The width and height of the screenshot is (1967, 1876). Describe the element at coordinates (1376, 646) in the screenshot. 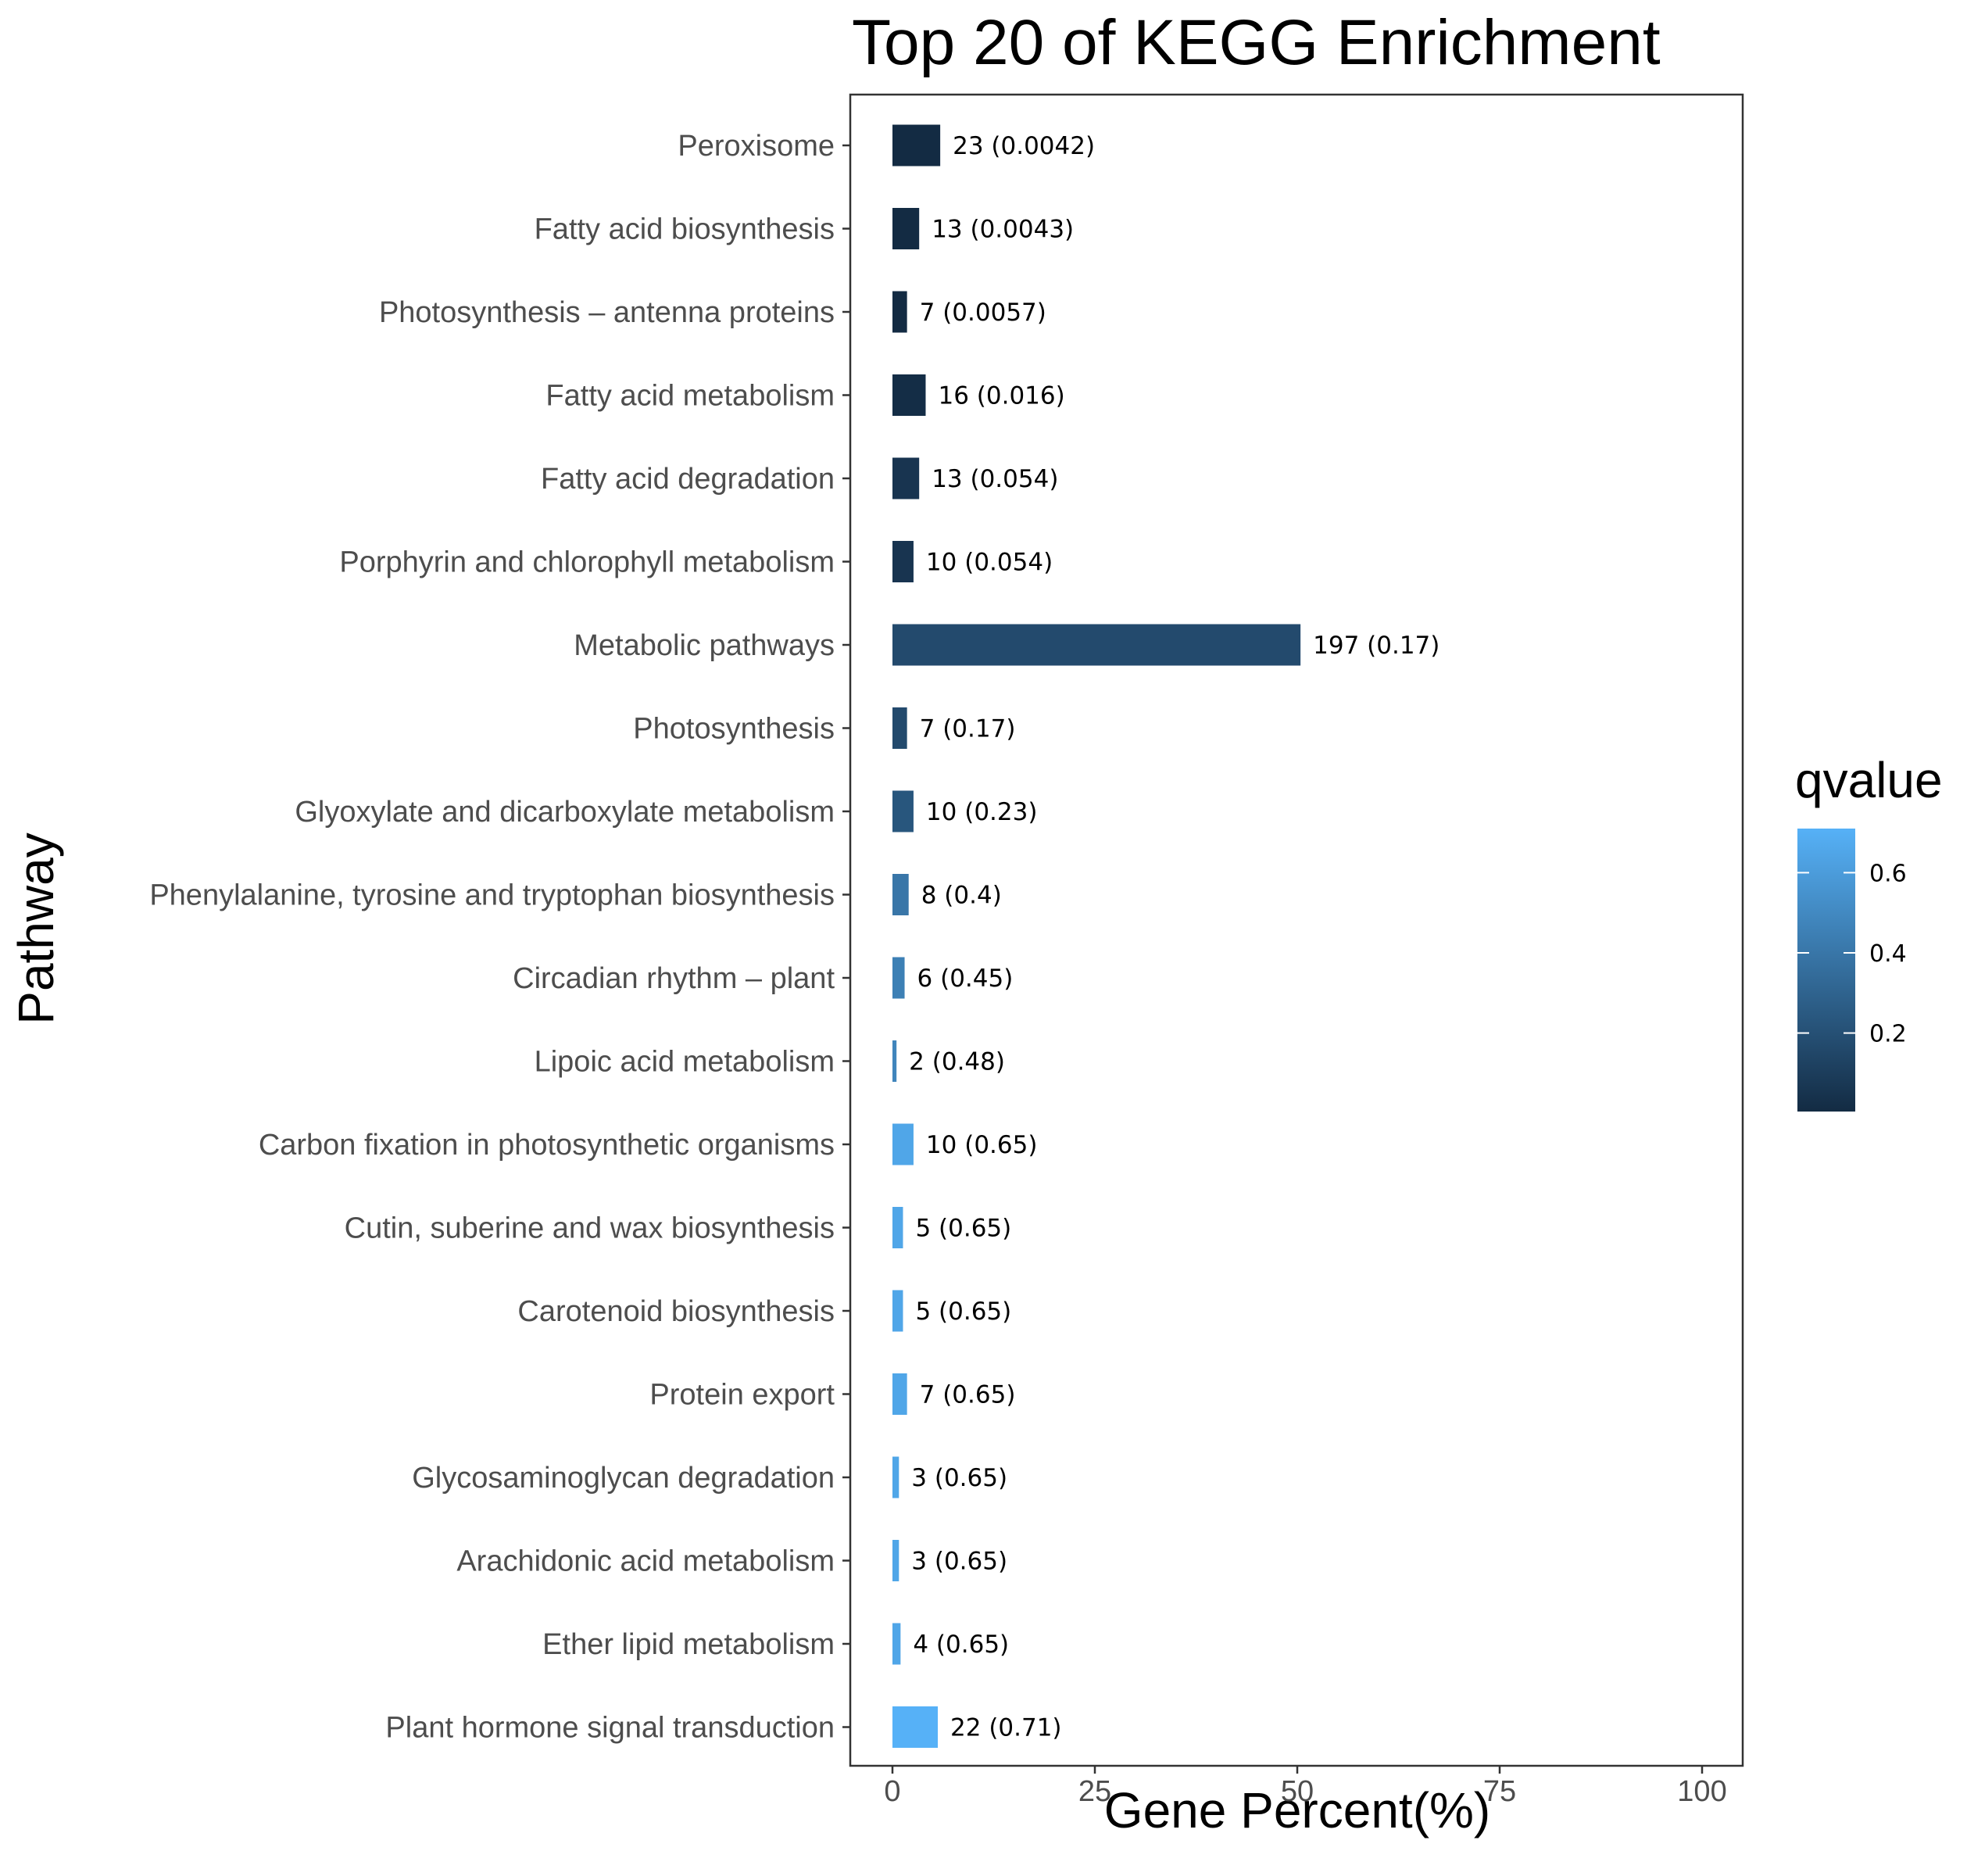

I see `bar-data-label: 197 (0.17)` at that location.